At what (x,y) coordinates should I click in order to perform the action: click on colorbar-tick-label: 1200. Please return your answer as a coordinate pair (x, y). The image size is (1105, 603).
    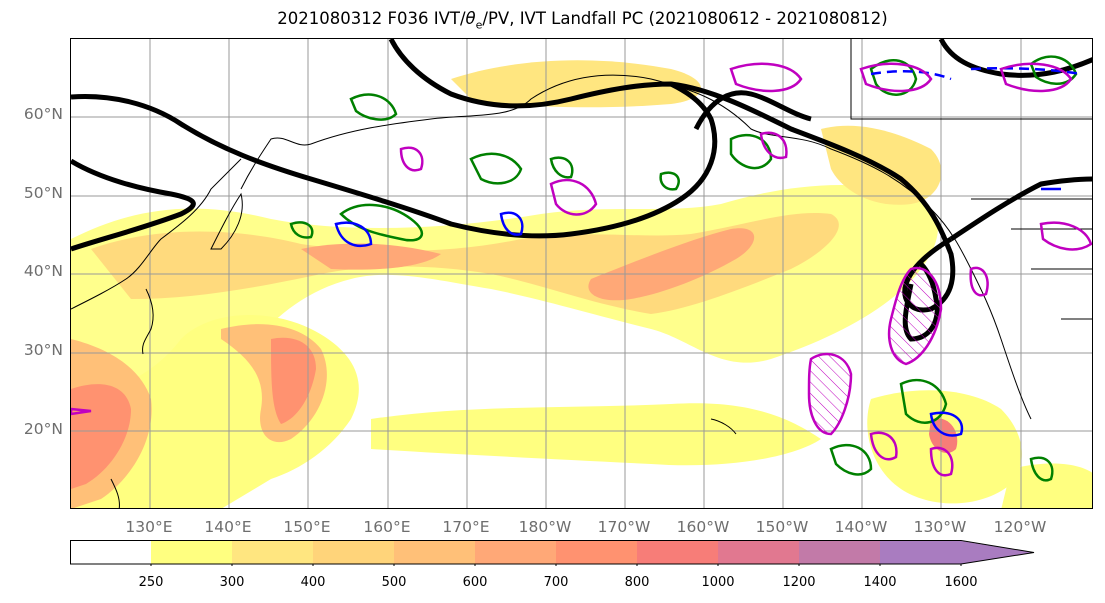
    Looking at the image, I should click on (799, 582).